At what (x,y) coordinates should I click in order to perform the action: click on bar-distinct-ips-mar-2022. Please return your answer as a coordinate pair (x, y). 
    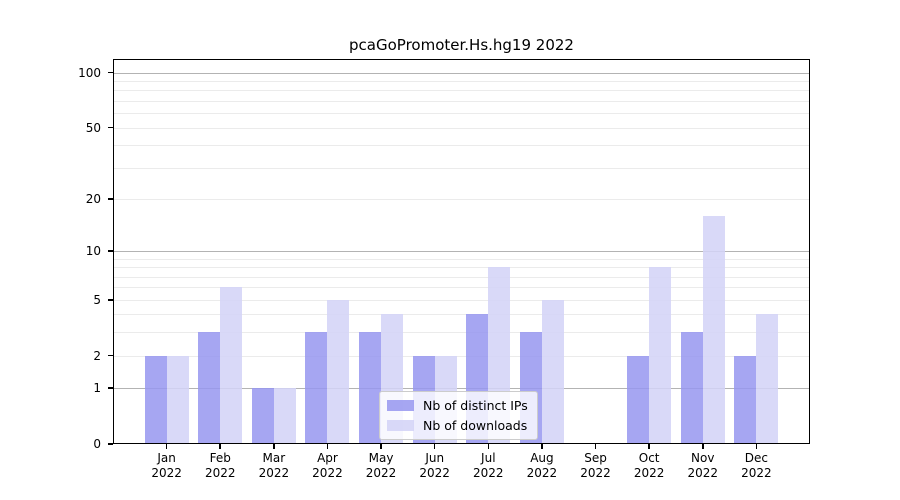
    Looking at the image, I should click on (262, 416).